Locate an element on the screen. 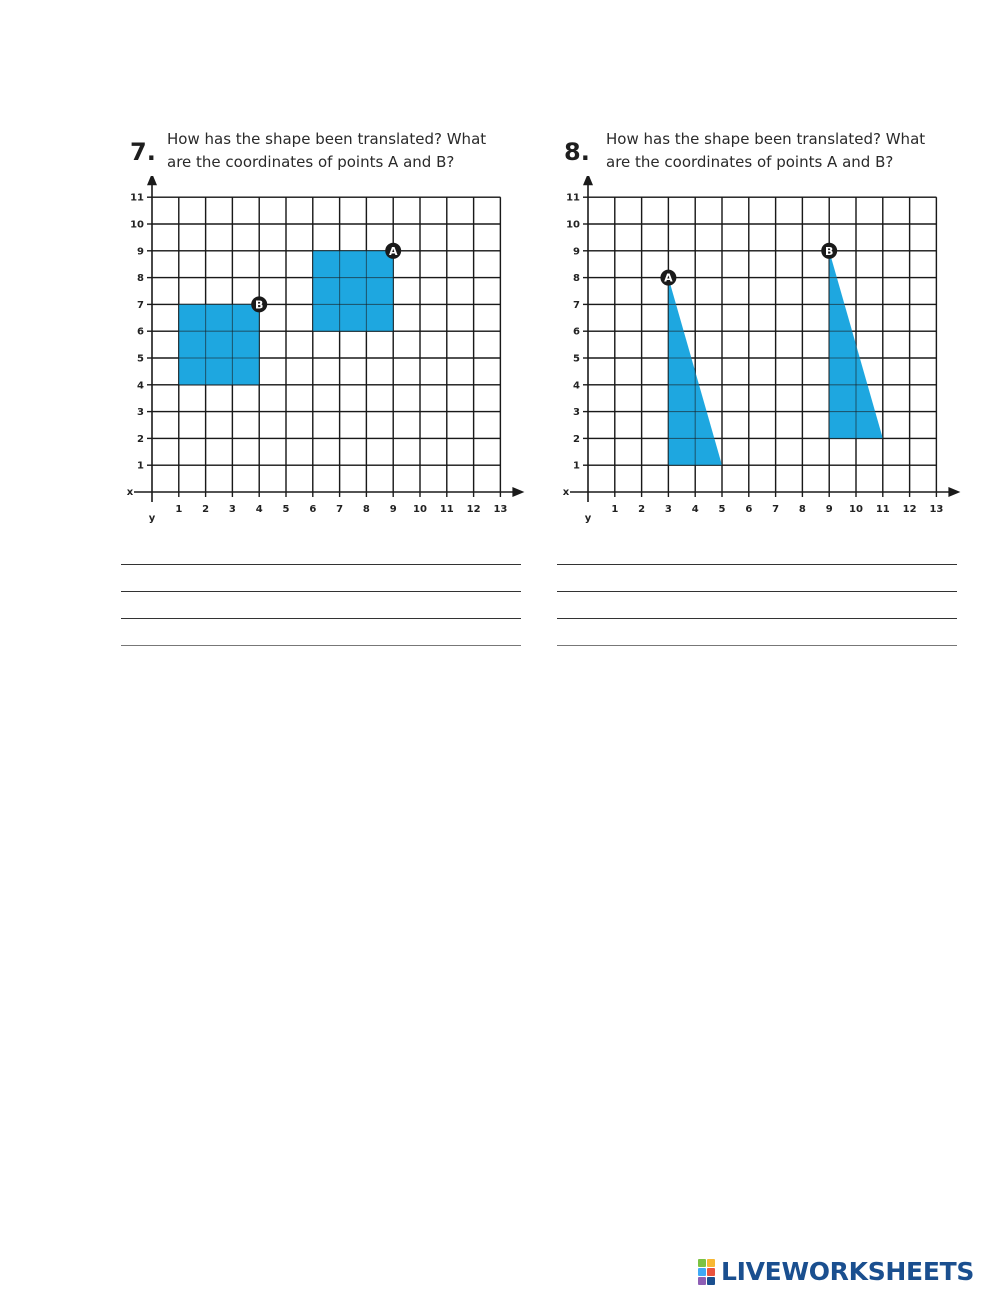 Image resolution: width=1000 pixels, height=1291 pixels. question-number: 8. is located at coordinates (577, 152).